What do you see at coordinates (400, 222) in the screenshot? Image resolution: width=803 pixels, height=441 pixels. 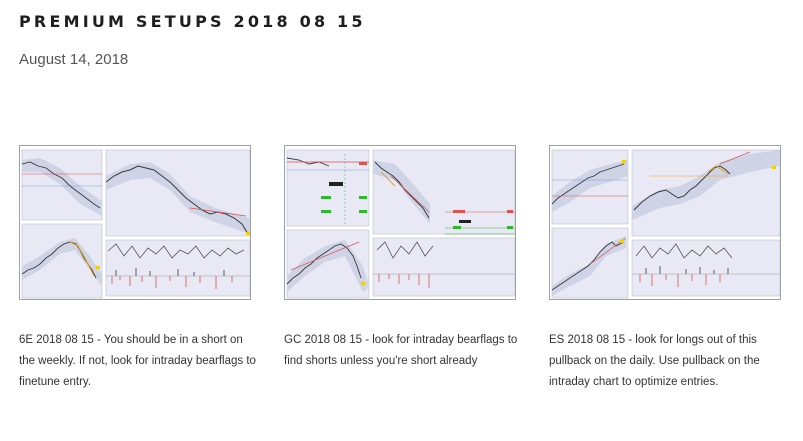 I see `chart-thumbnail-gc` at bounding box center [400, 222].